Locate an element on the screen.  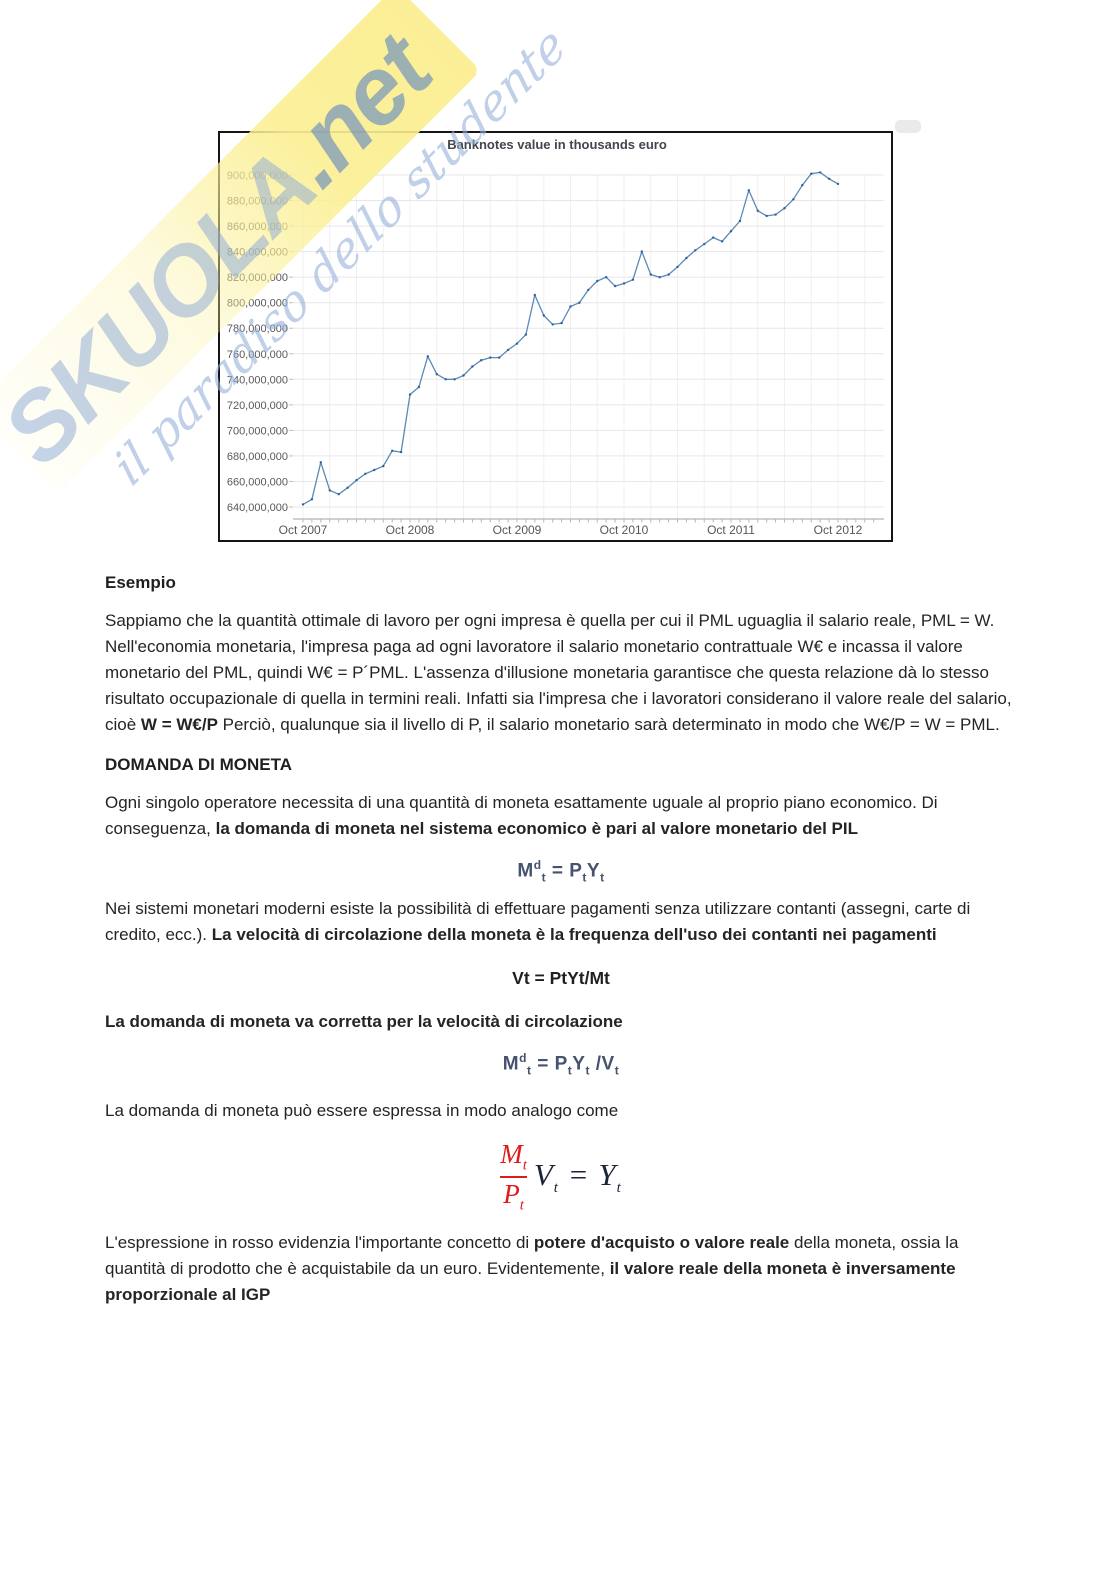
heading-esempio: Esempio is located at coordinates (140, 582).